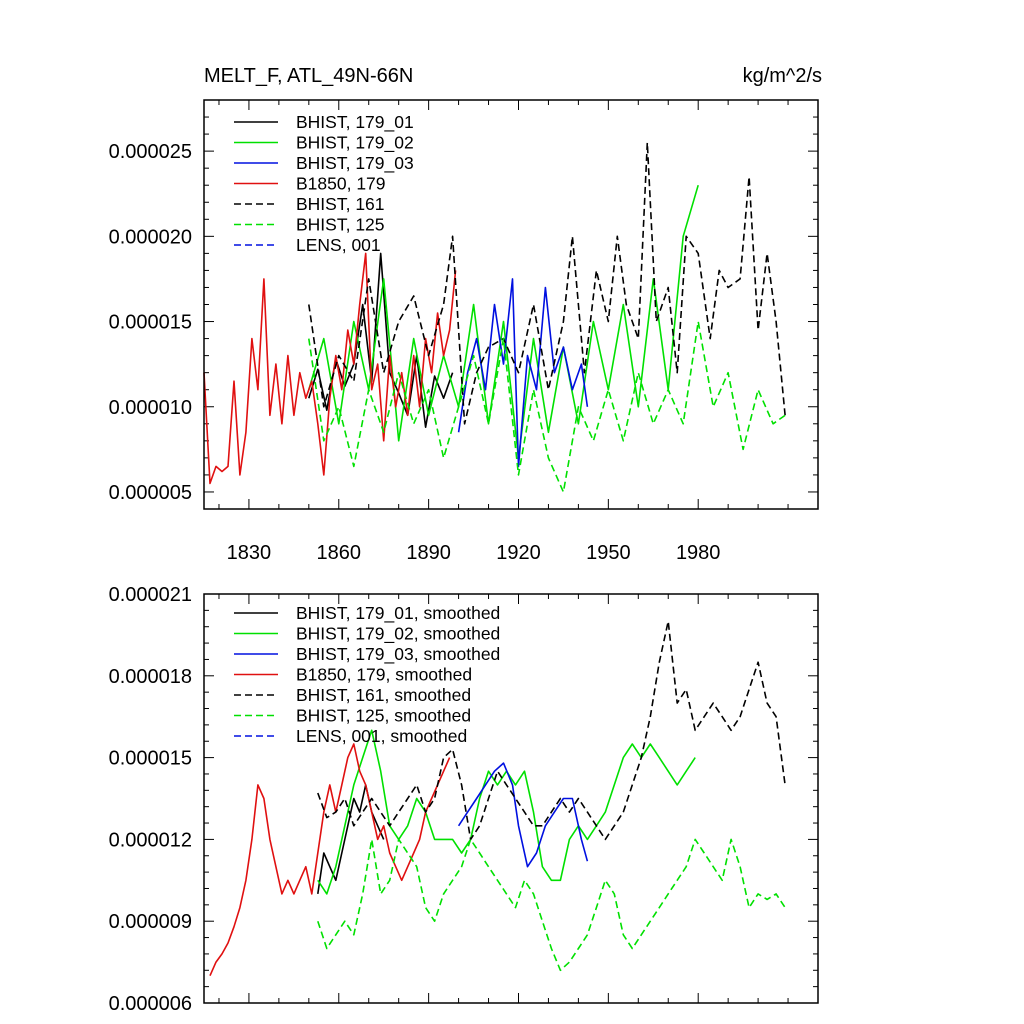 Image resolution: width=1024 pixels, height=1024 pixels. What do you see at coordinates (150, 677) in the screenshot?
I see `y-tick-label: 0.000018` at bounding box center [150, 677].